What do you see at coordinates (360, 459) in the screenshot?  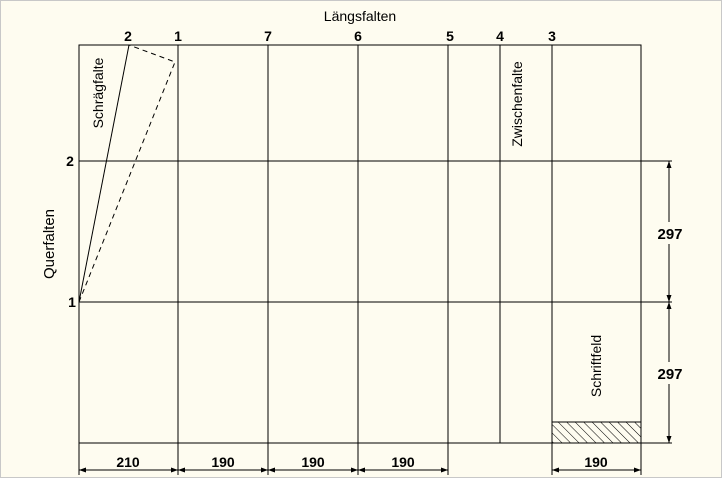 I see `horizontal-dimensions: 210 190 190 190 190` at bounding box center [360, 459].